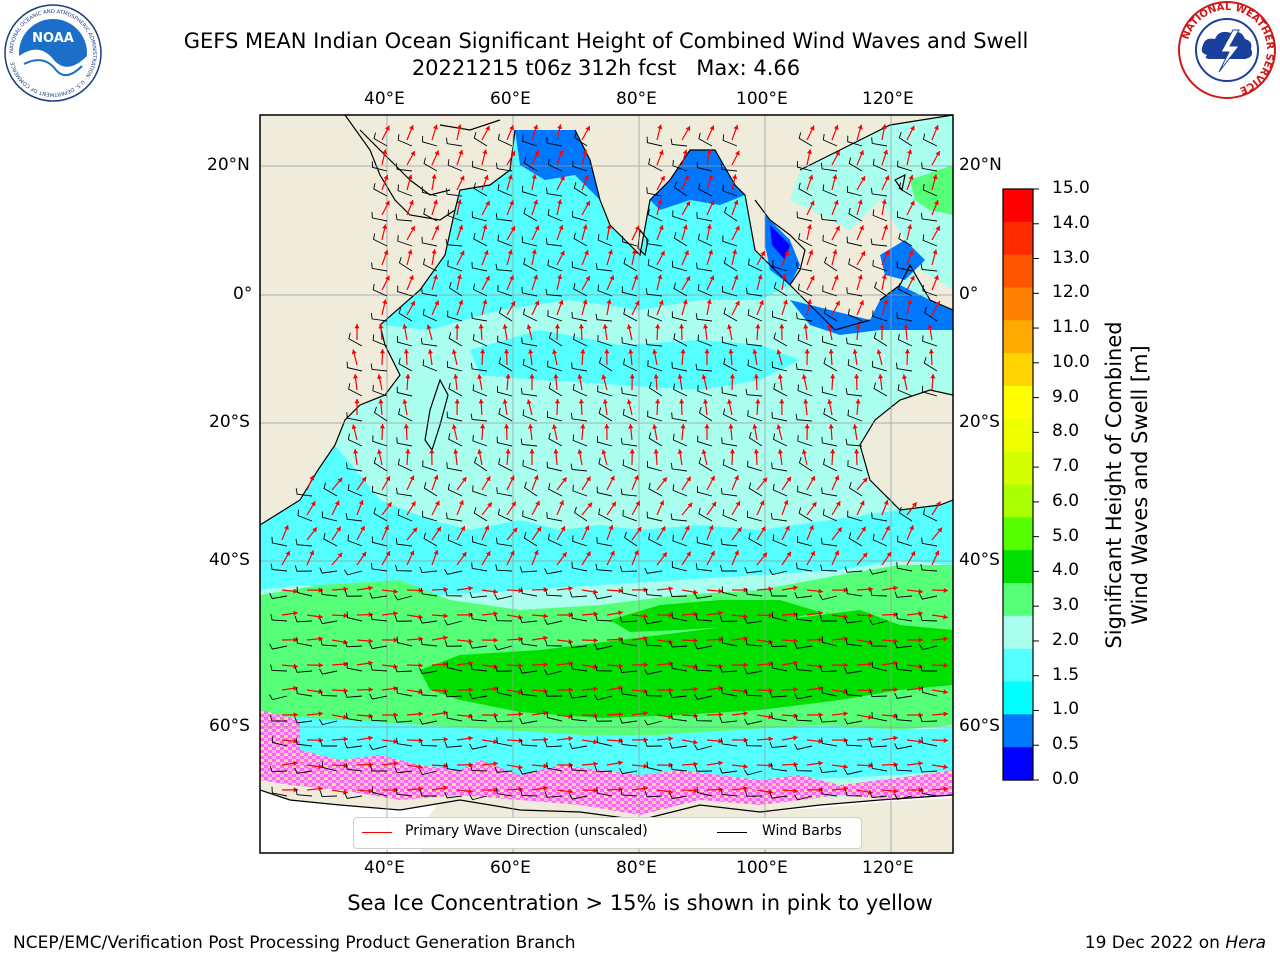  I want to click on noaa-logo-text: NOAA, so click(53, 38).